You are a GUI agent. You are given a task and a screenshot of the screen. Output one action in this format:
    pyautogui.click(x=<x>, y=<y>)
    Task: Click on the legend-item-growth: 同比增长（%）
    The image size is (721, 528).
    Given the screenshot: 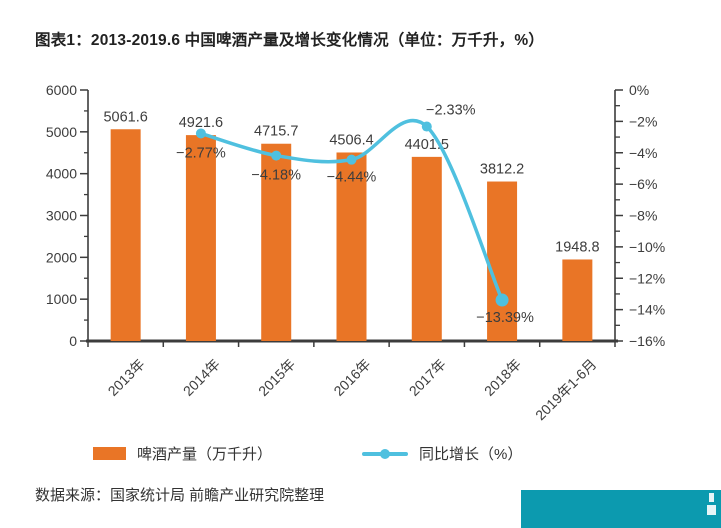 What is the action you would take?
    pyautogui.click(x=442, y=453)
    